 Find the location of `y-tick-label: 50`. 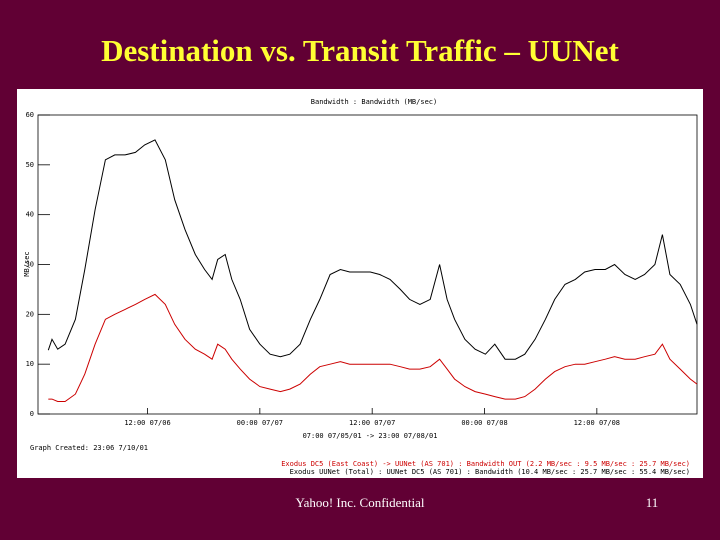

y-tick-label: 50 is located at coordinates (30, 165).